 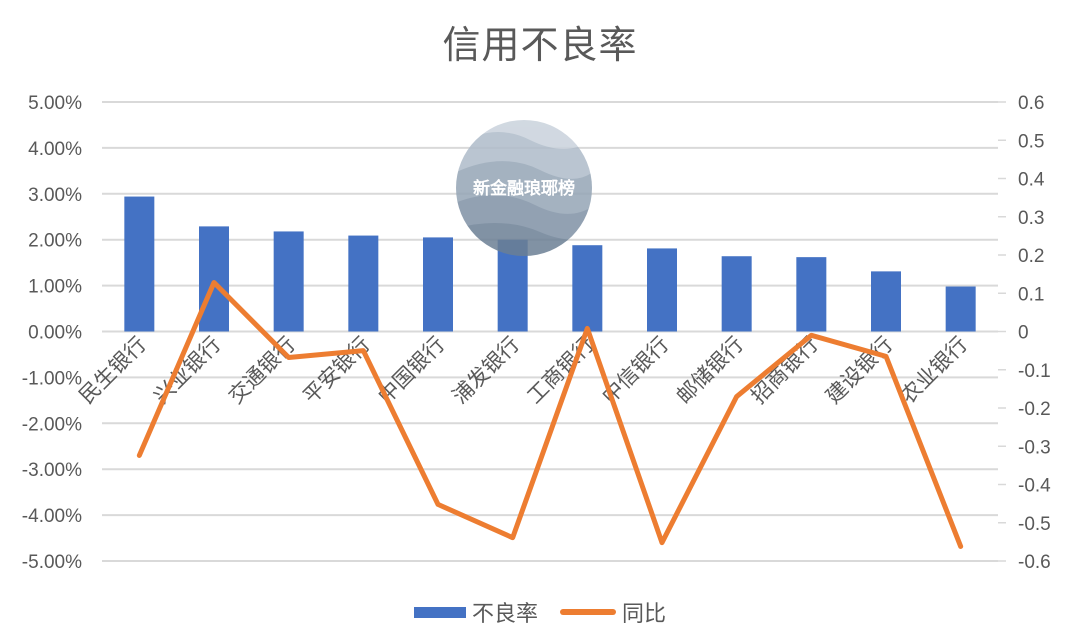 What do you see at coordinates (1031, 103) in the screenshot?
I see `right-tick-label: 0.6` at bounding box center [1031, 103].